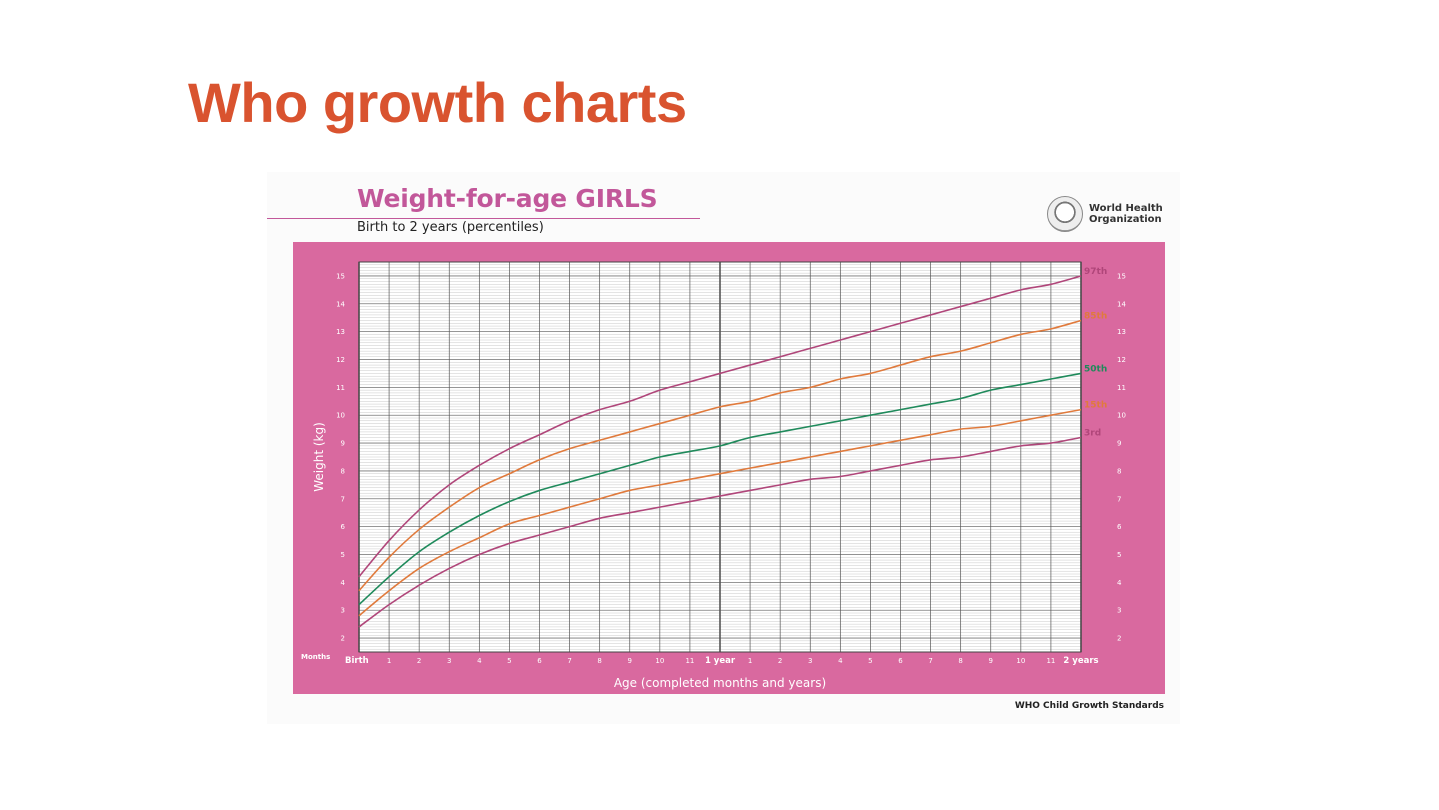 This screenshot has width=1439, height=810. Describe the element at coordinates (1119, 555) in the screenshot. I see `y-tick-label-right: 5` at that location.